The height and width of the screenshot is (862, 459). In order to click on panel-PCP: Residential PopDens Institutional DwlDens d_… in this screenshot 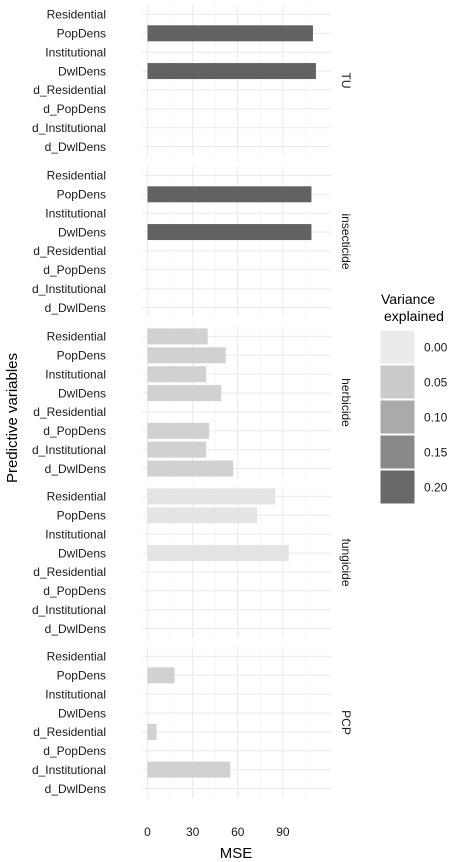, I will do `click(192, 722)`.